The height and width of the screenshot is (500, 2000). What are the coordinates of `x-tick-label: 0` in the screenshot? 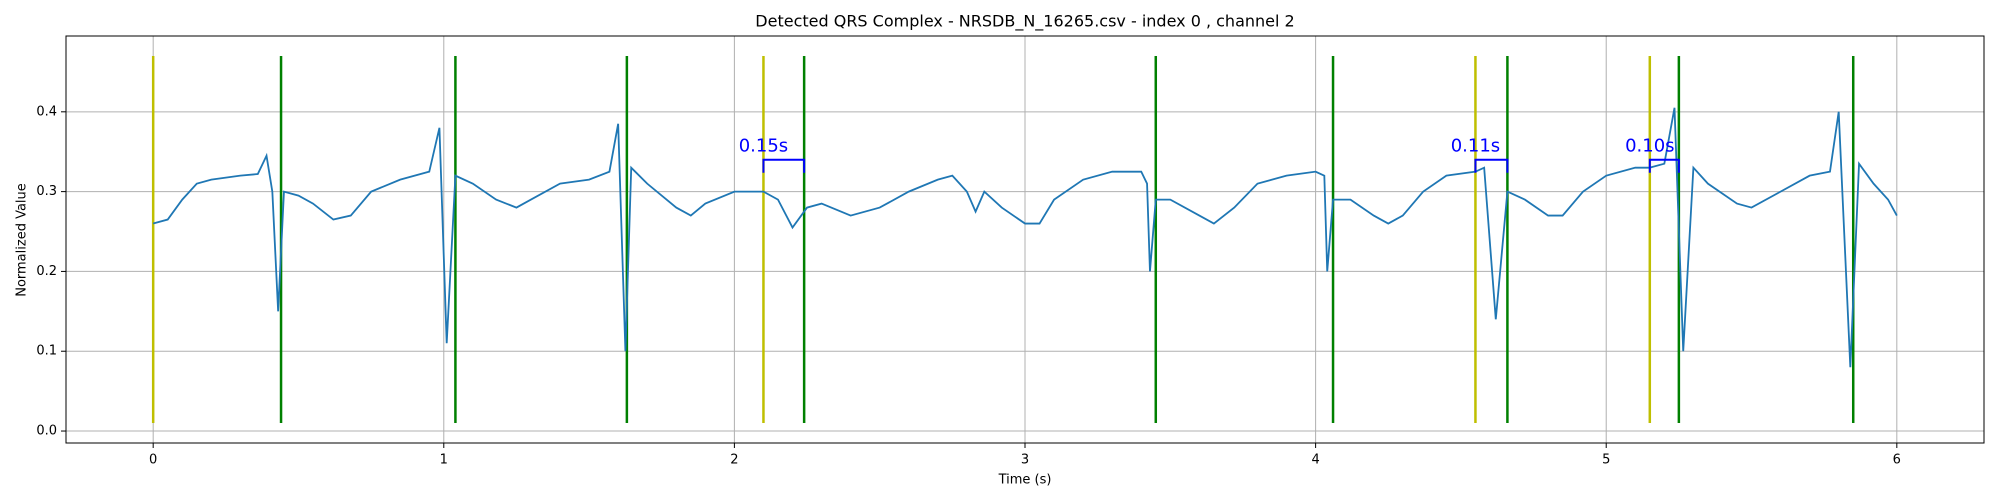 It's located at (153, 460).